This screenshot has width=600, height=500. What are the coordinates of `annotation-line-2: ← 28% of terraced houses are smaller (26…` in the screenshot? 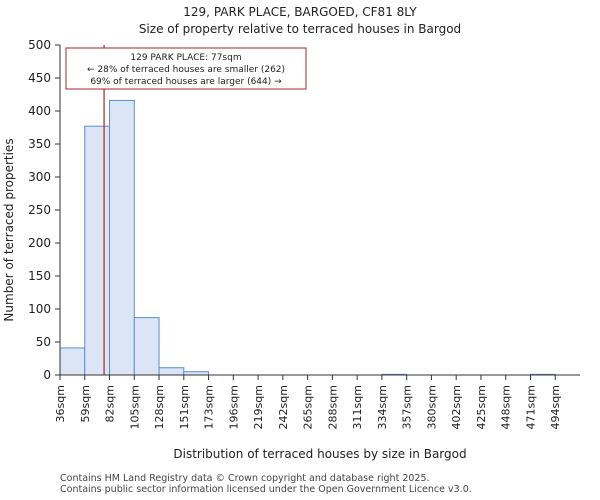 It's located at (186, 70).